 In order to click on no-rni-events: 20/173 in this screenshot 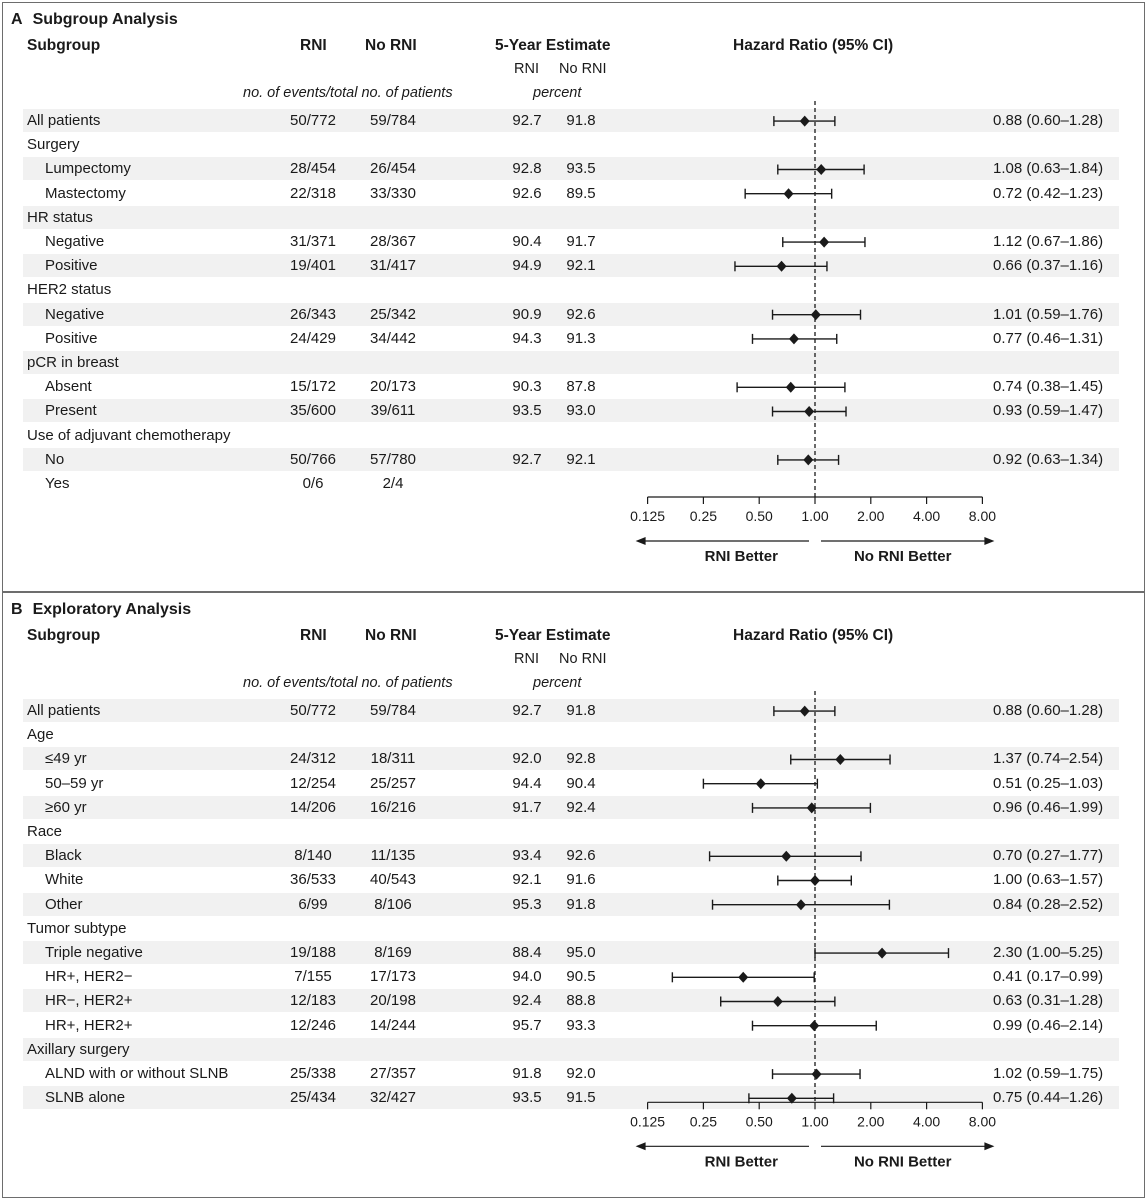, I will do `click(393, 387)`.